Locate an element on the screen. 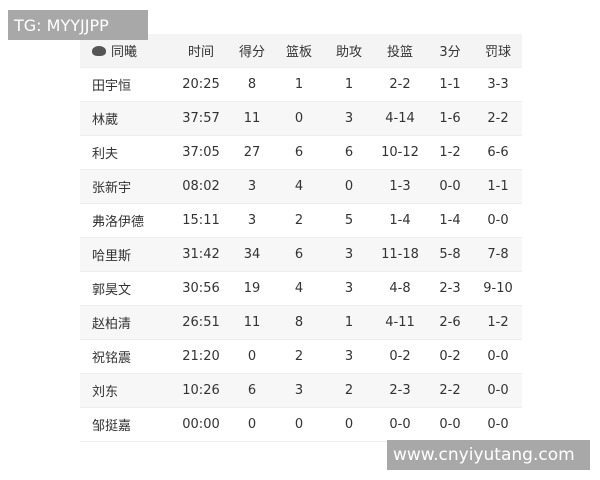 The image size is (600, 480). stat-cell: 15:11 is located at coordinates (201, 220).